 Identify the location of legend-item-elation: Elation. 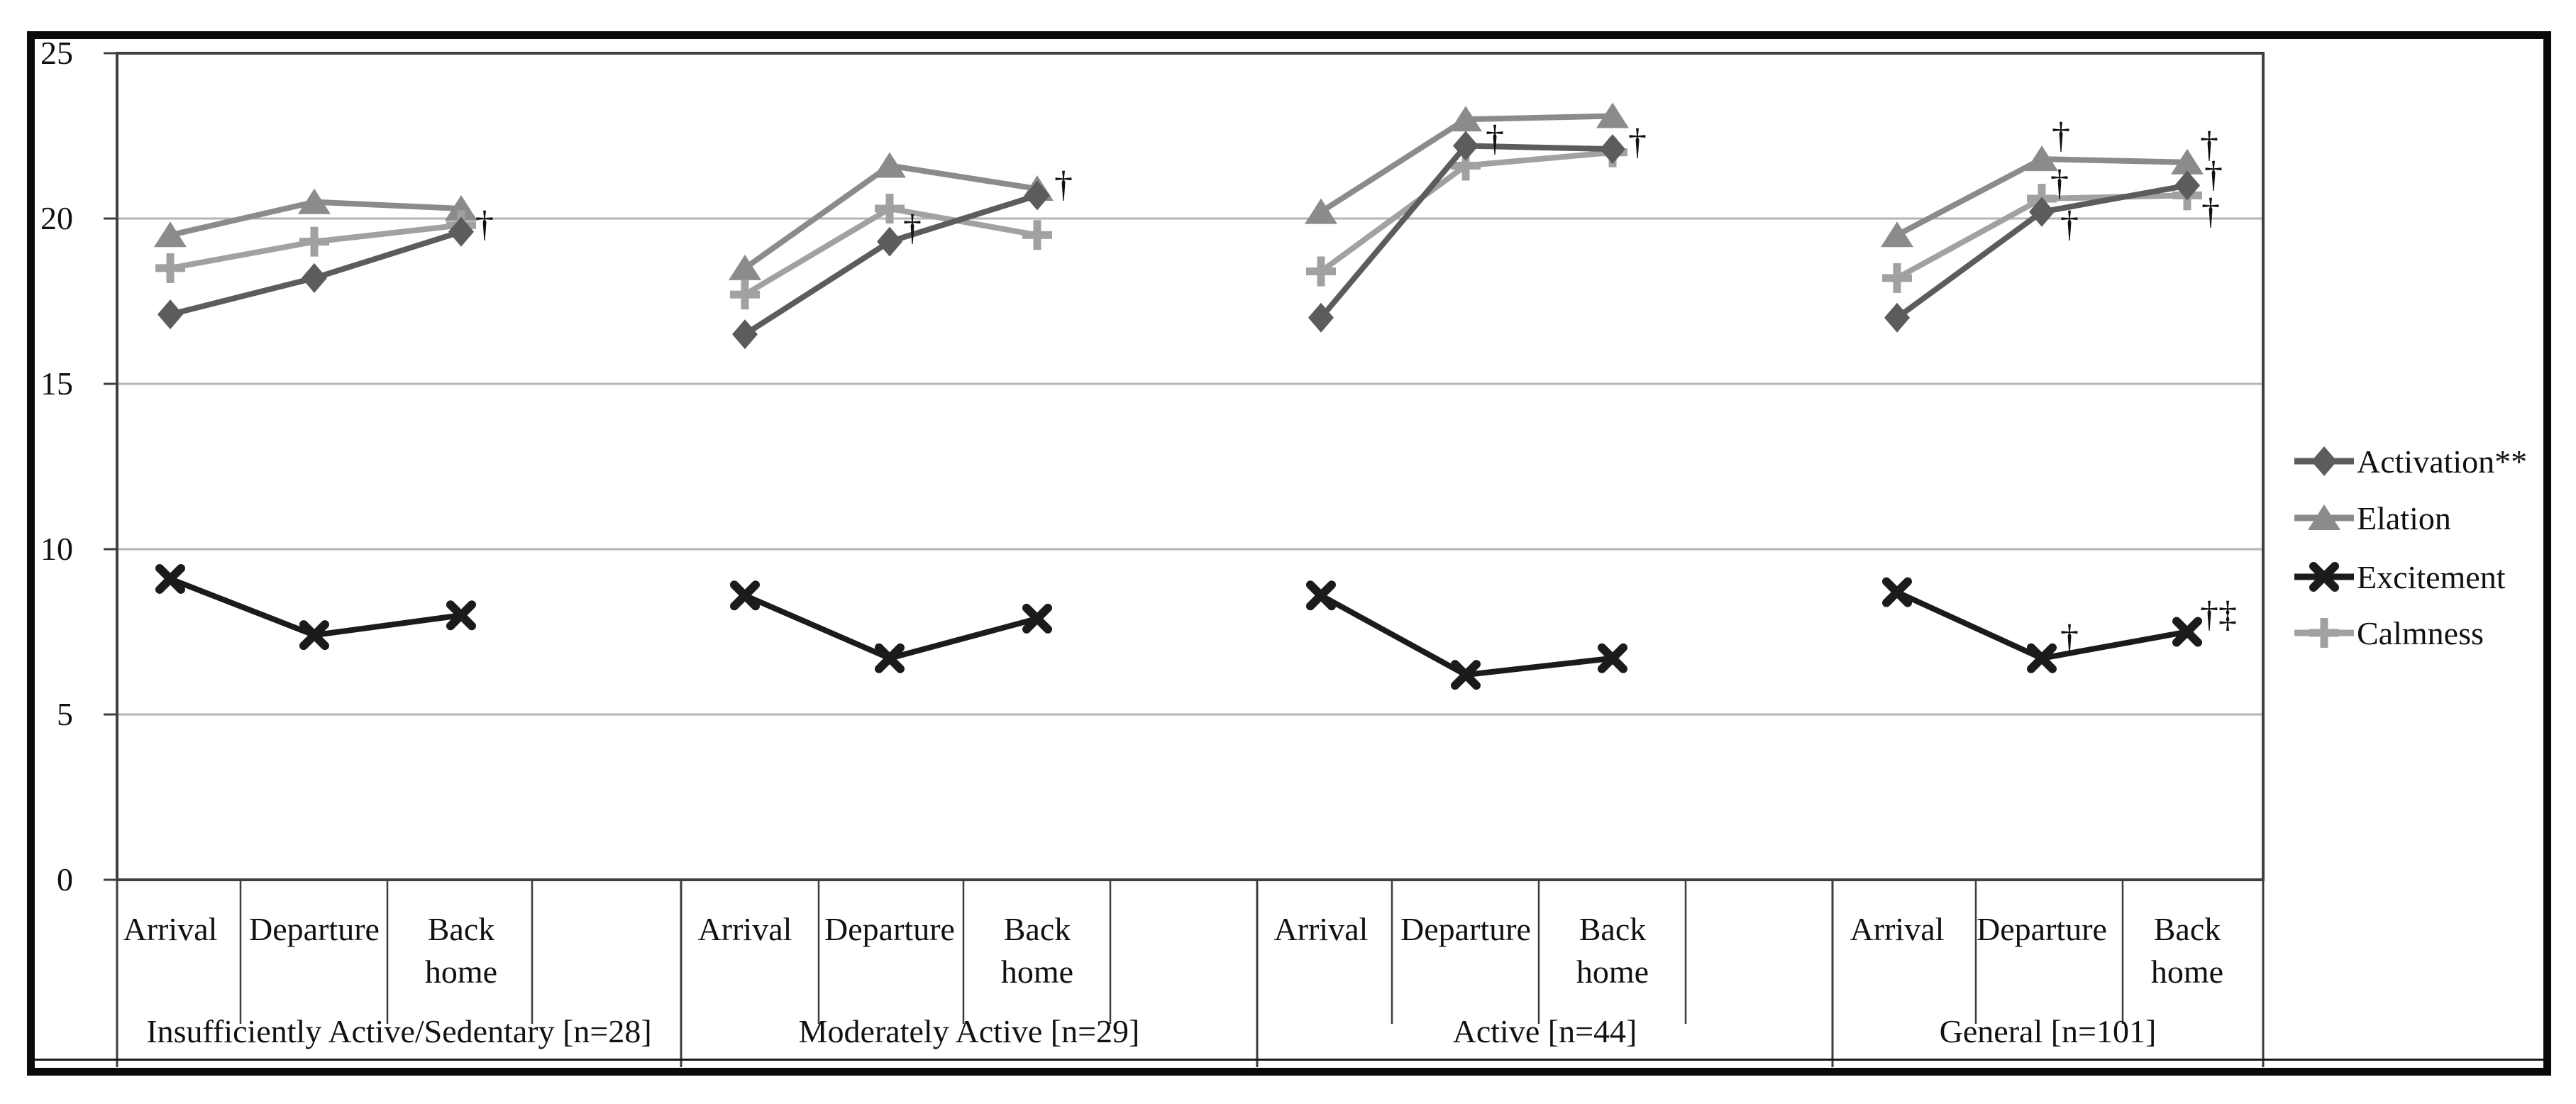
(2372, 518).